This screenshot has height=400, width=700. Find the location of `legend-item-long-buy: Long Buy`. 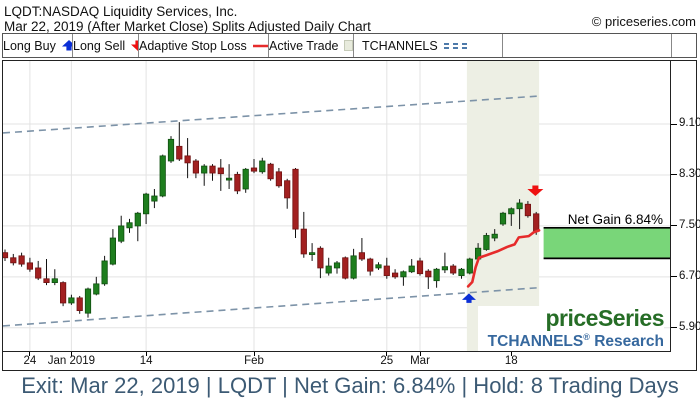

legend-item-long-buy: Long Buy is located at coordinates (38, 45).